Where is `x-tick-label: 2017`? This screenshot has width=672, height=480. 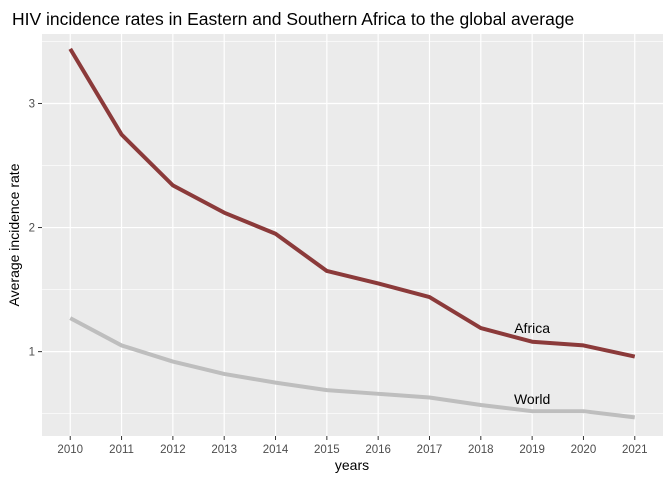 x-tick-label: 2017 is located at coordinates (430, 450).